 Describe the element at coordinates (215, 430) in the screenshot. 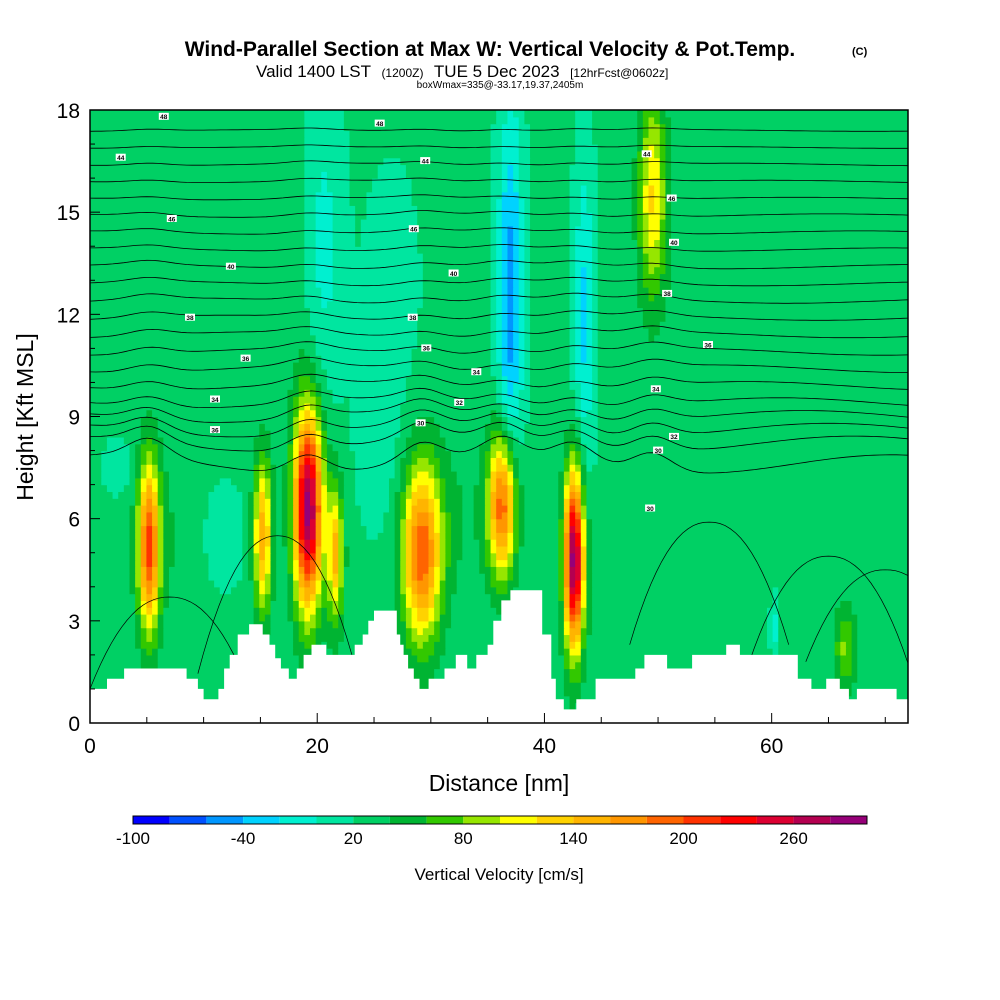

I see `contour-label-bg` at that location.